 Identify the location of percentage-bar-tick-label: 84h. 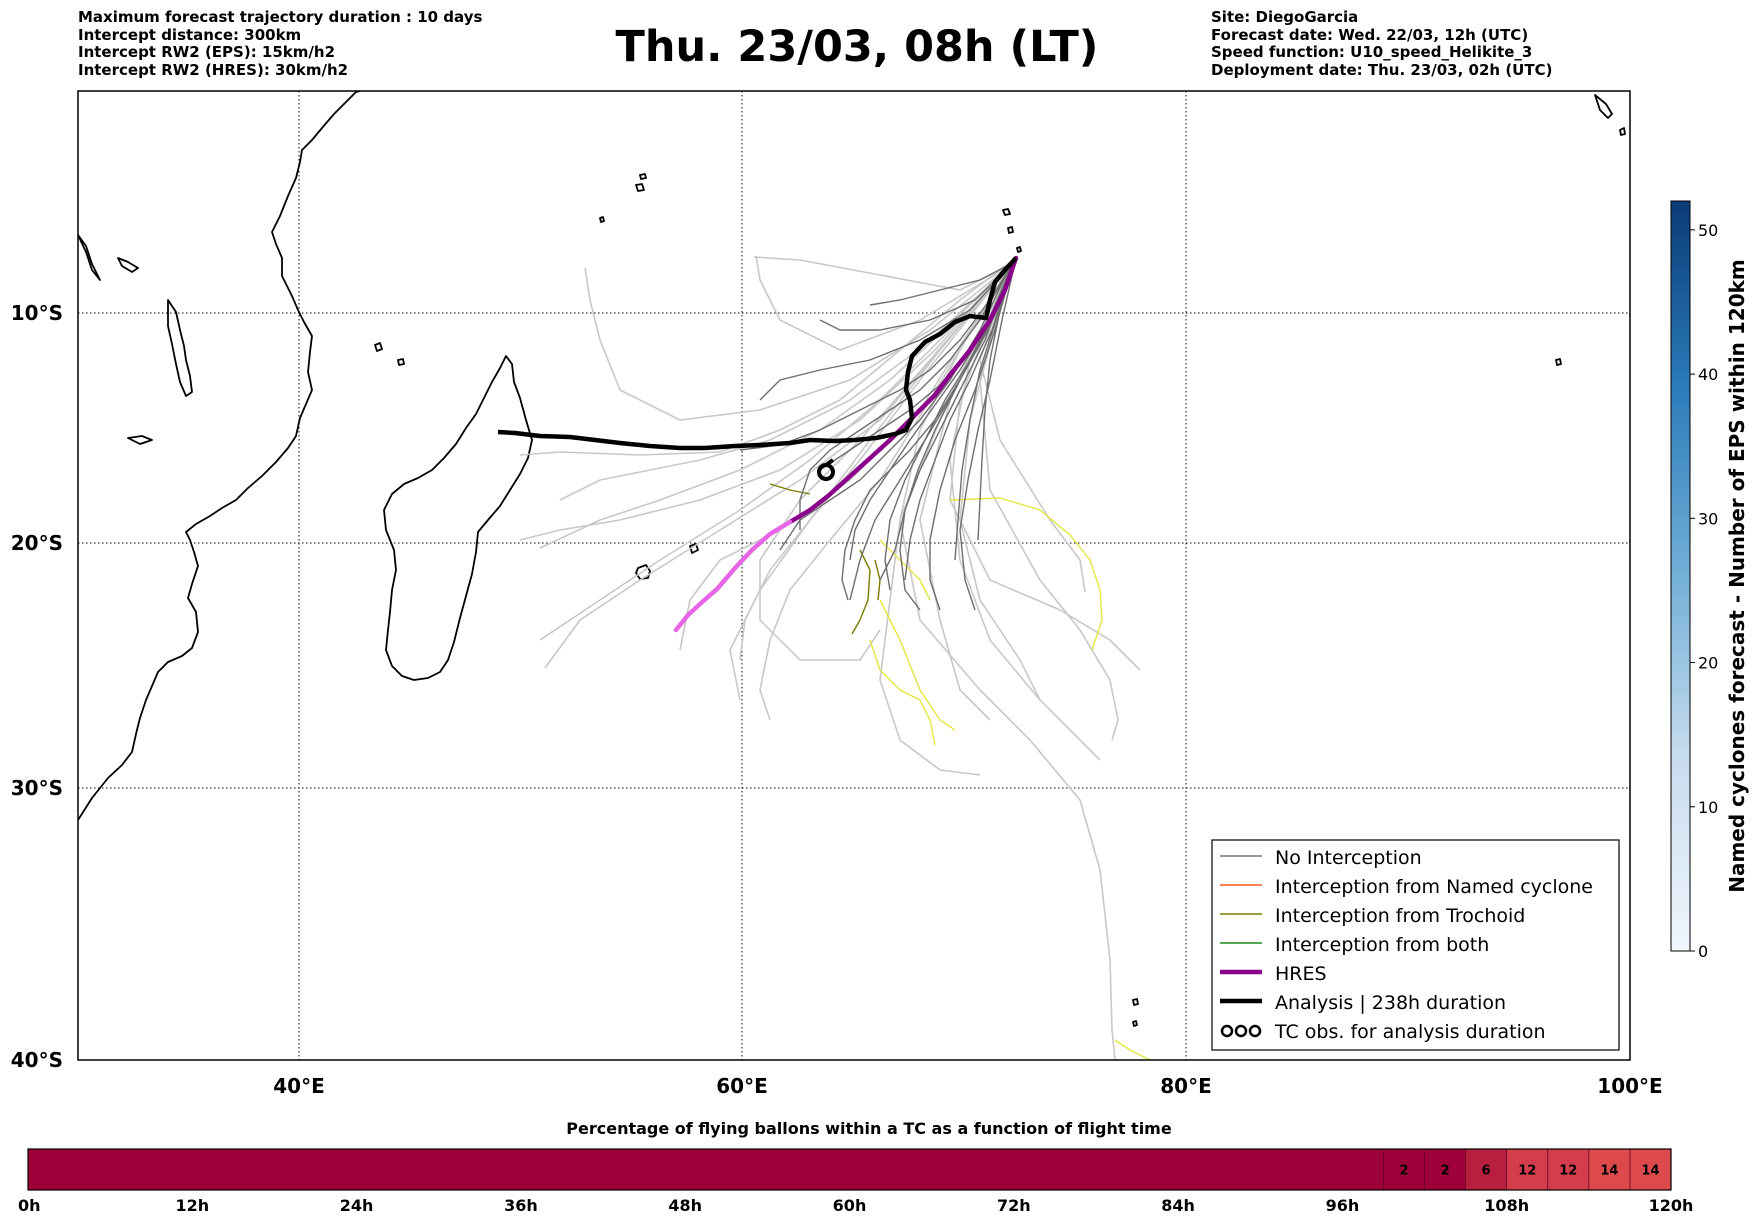
(1178, 1205).